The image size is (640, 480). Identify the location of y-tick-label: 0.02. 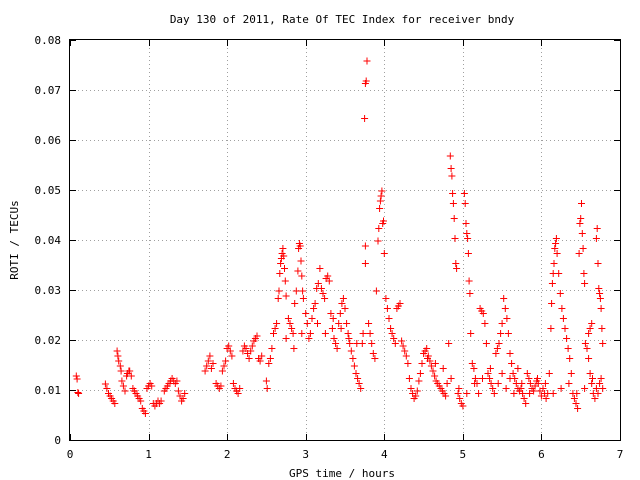
(48, 340).